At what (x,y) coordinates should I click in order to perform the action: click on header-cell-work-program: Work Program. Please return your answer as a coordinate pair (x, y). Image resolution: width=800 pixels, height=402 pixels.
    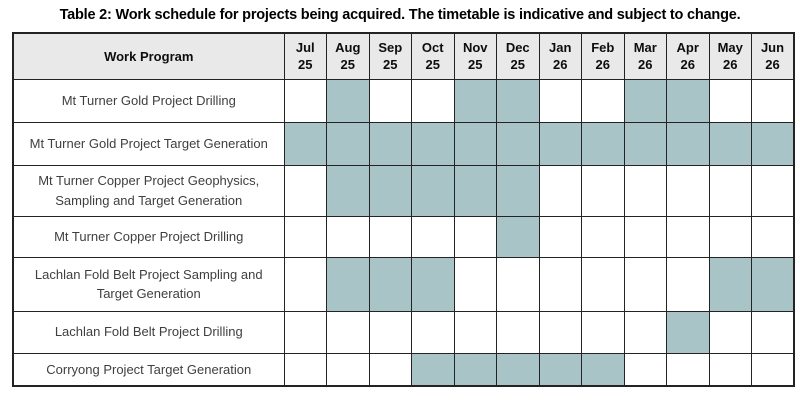
    Looking at the image, I should click on (148, 56).